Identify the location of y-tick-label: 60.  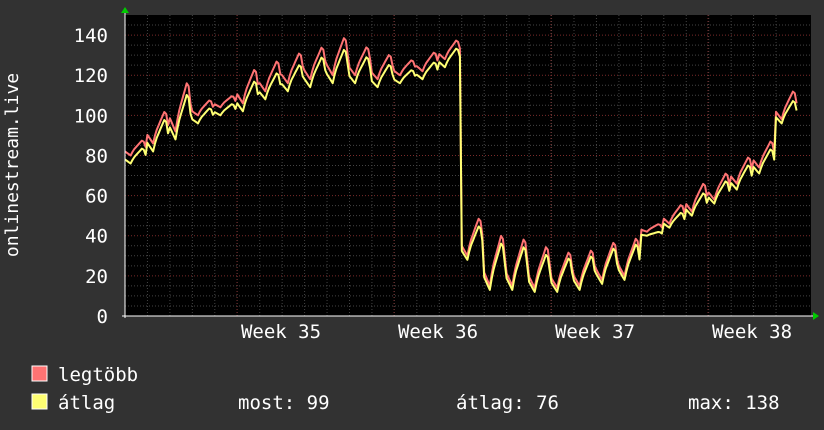
(96, 197).